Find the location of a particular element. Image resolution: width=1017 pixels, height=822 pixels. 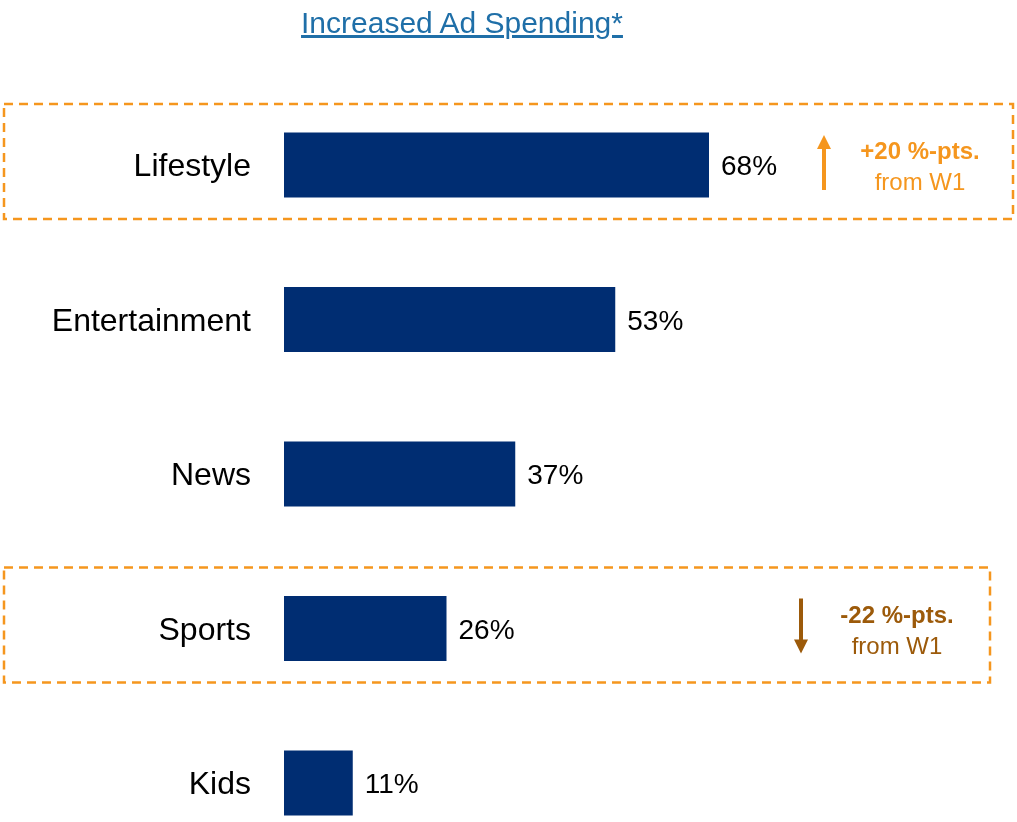

chart-title: Increased Ad Spending* is located at coordinates (462, 22).